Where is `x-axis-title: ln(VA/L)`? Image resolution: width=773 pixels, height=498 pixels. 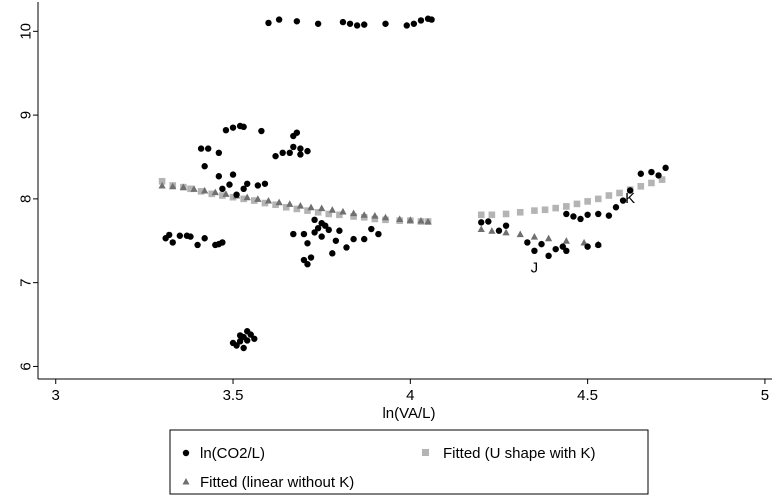
x-axis-title: ln(VA/L) is located at coordinates (408, 413).